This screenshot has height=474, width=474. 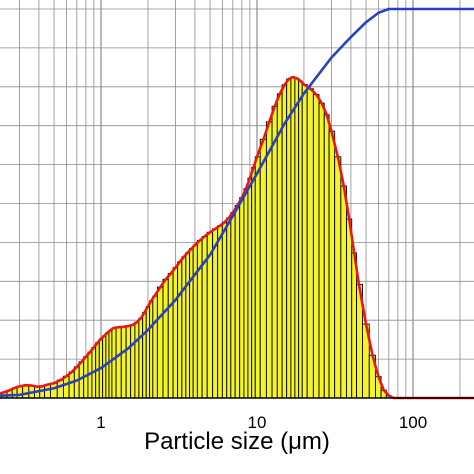 I want to click on x-tick-labels: 1 10 100, so click(x=261, y=422).